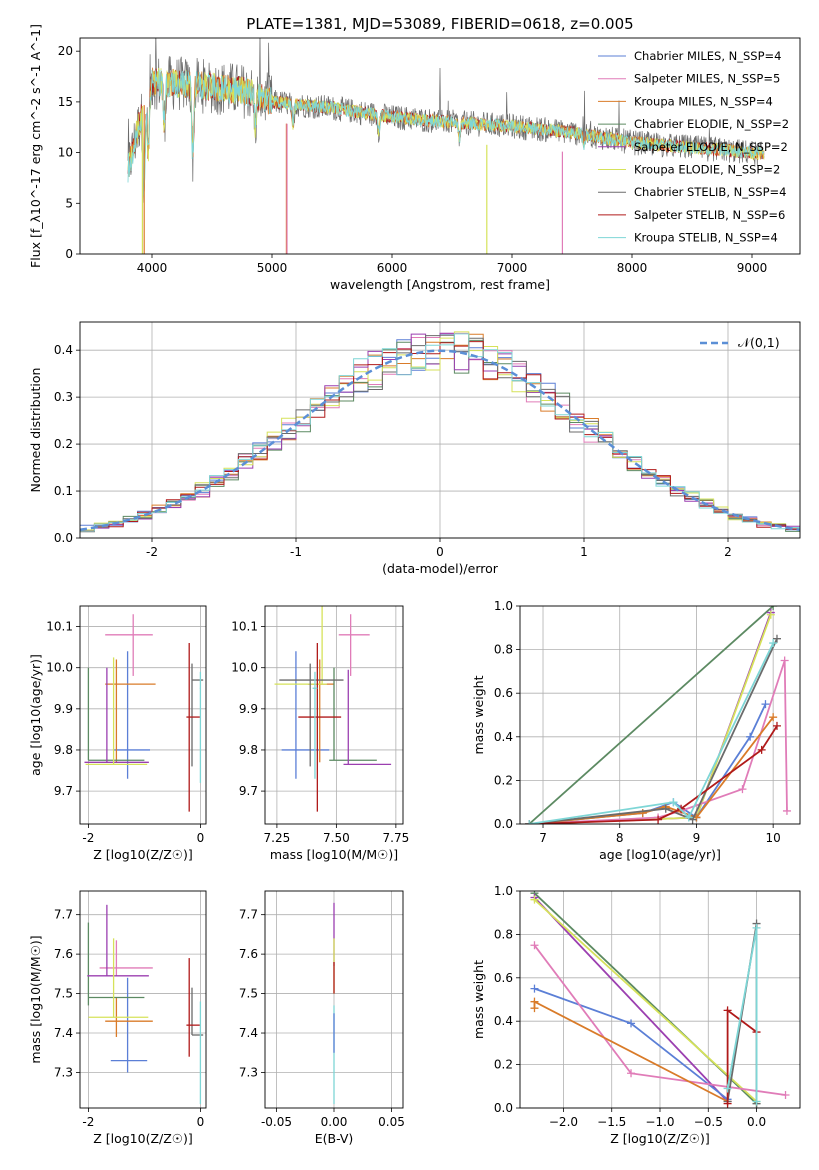 Image resolution: width=819 pixels, height=1170 pixels. I want to click on weight-line-kroupa_elodie, so click(645, 1001).